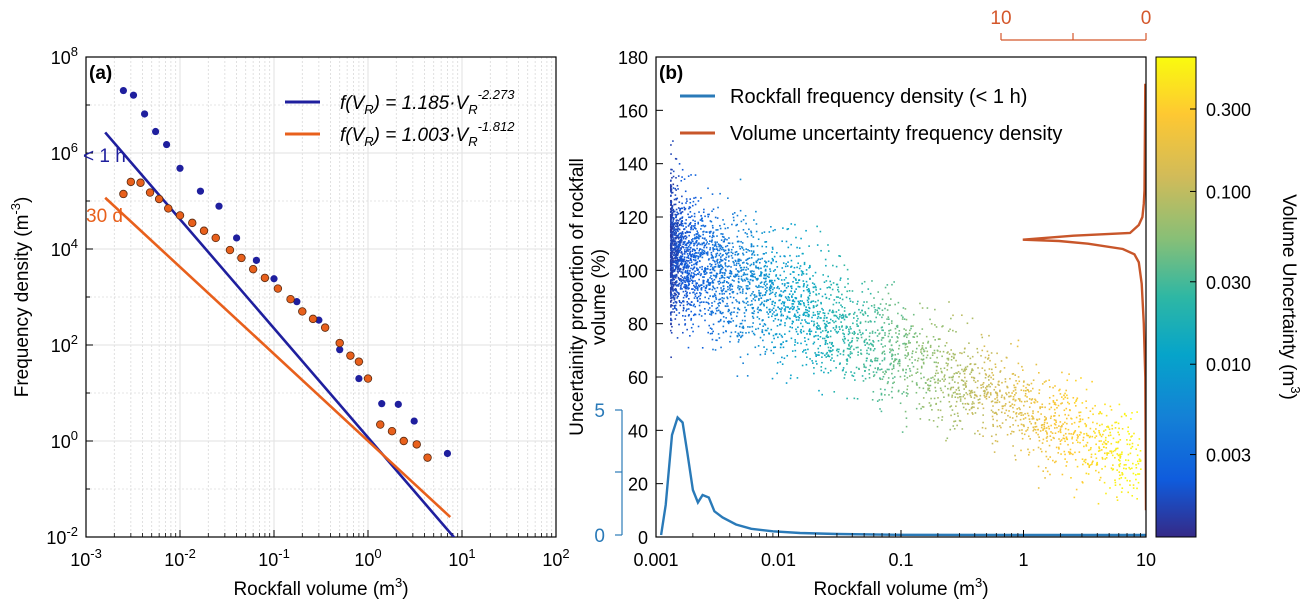 Image resolution: width=1306 pixels, height=603 pixels. Describe the element at coordinates (1228, 283) in the screenshot. I see `colorbar-tick-label: 0.030` at that location.